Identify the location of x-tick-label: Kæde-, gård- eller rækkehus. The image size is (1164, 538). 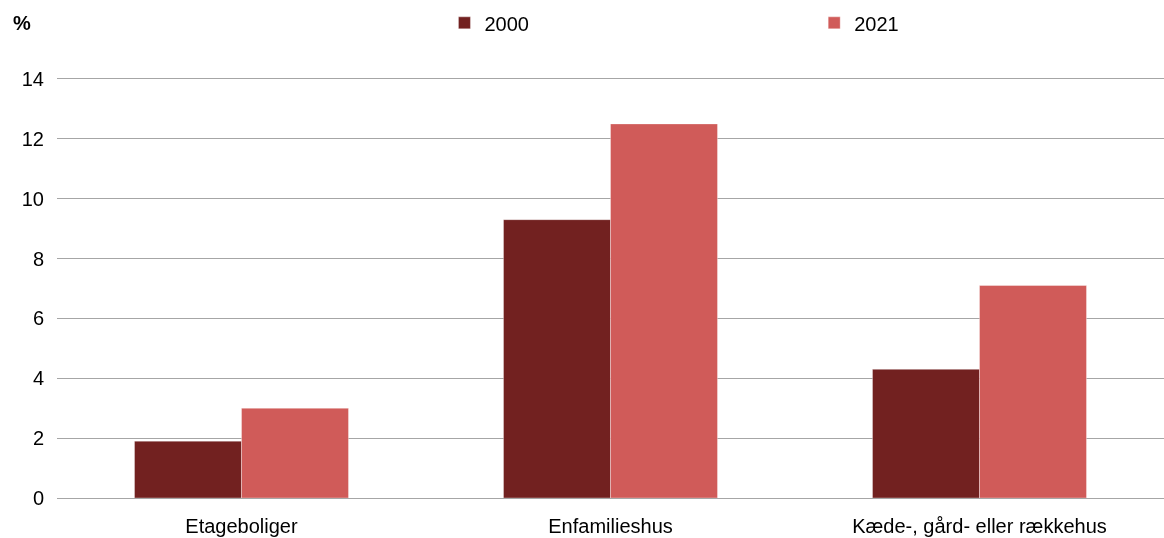
(979, 526).